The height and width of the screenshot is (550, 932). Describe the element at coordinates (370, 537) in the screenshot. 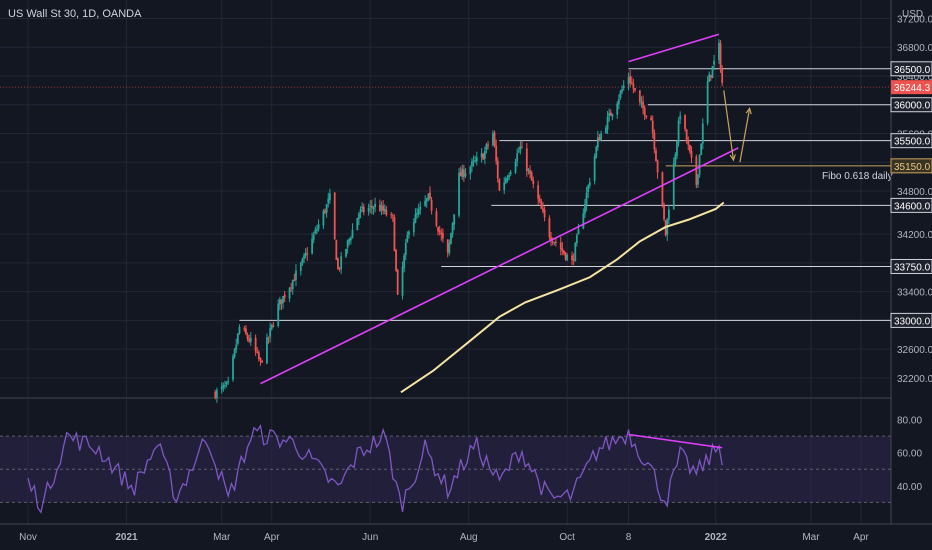

I see `time-tick-label: Jun` at that location.